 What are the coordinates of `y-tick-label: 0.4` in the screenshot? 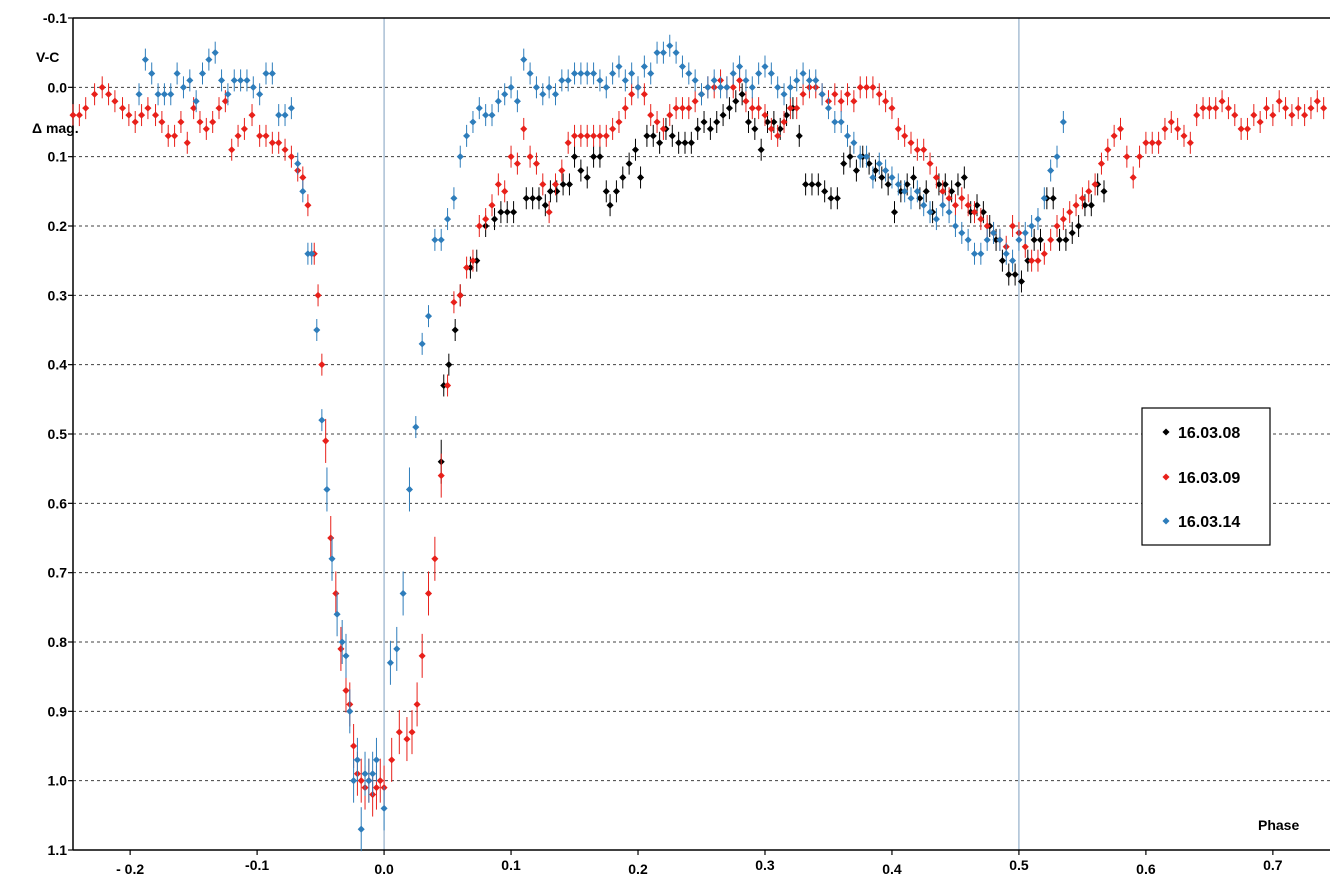 It's located at (58, 365).